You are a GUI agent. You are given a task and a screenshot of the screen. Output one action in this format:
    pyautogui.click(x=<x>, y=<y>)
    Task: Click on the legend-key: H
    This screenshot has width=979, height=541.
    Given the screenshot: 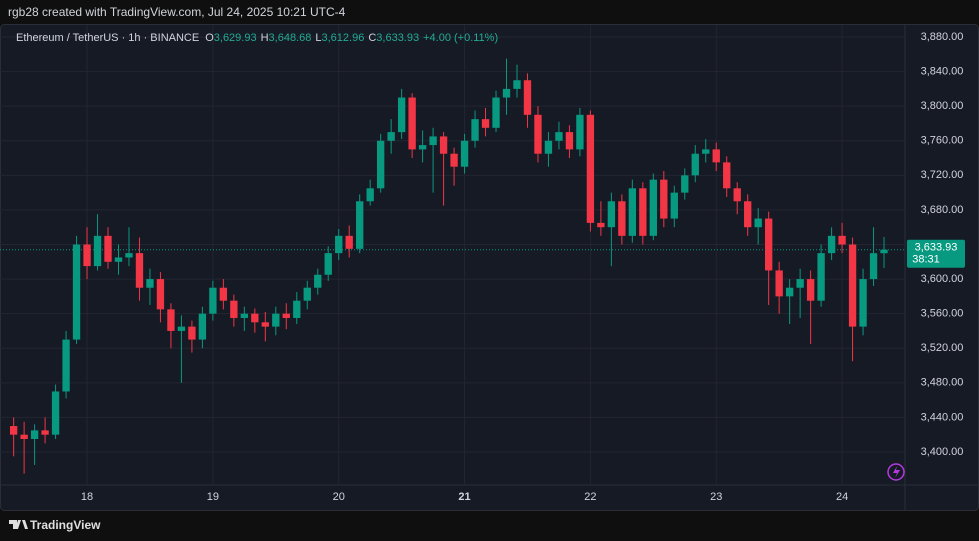 What is the action you would take?
    pyautogui.click(x=265, y=38)
    